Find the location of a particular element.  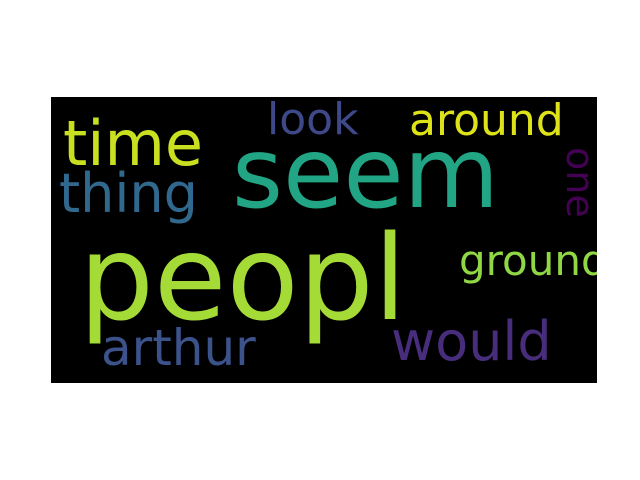

word-seem: seem is located at coordinates (366, 174).